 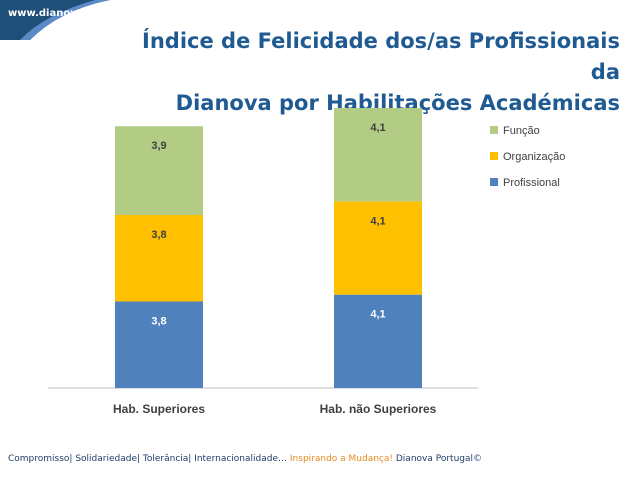 I want to click on data-label-função-2: 4,1, so click(x=377, y=128).